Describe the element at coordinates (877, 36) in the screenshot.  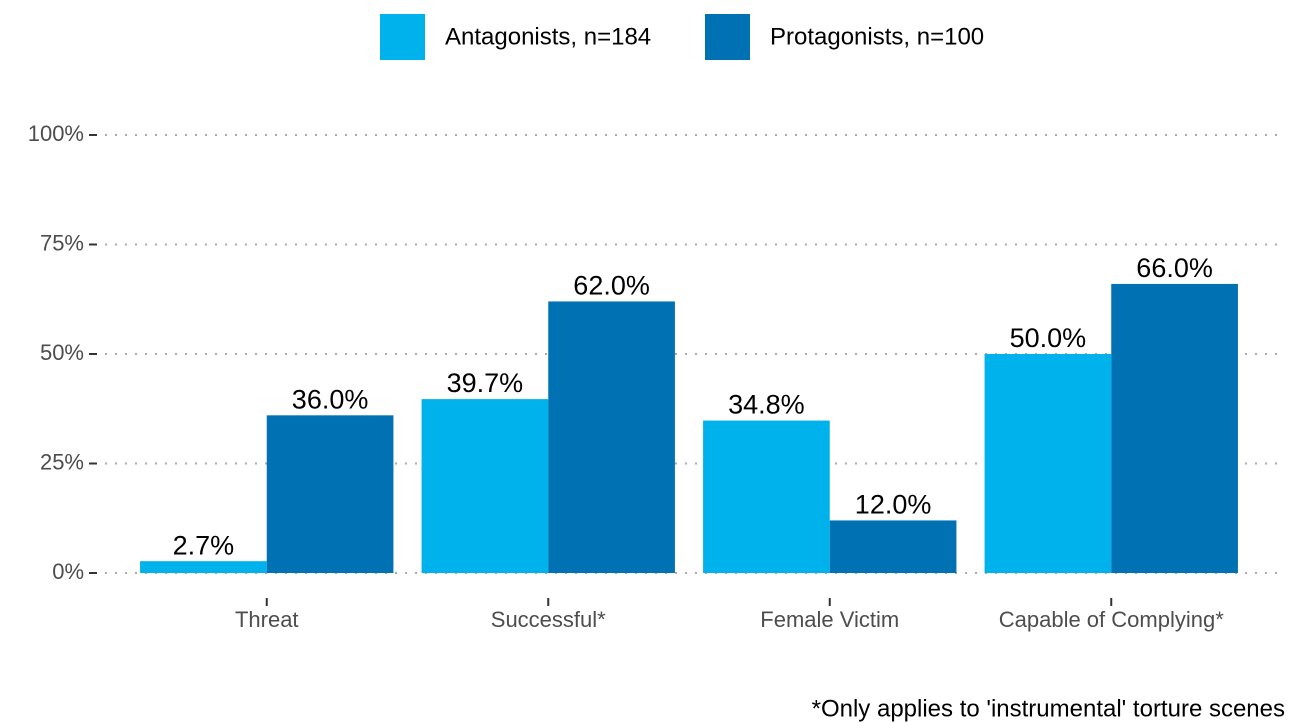
I see `legend-label: Protagonists, n=100` at that location.